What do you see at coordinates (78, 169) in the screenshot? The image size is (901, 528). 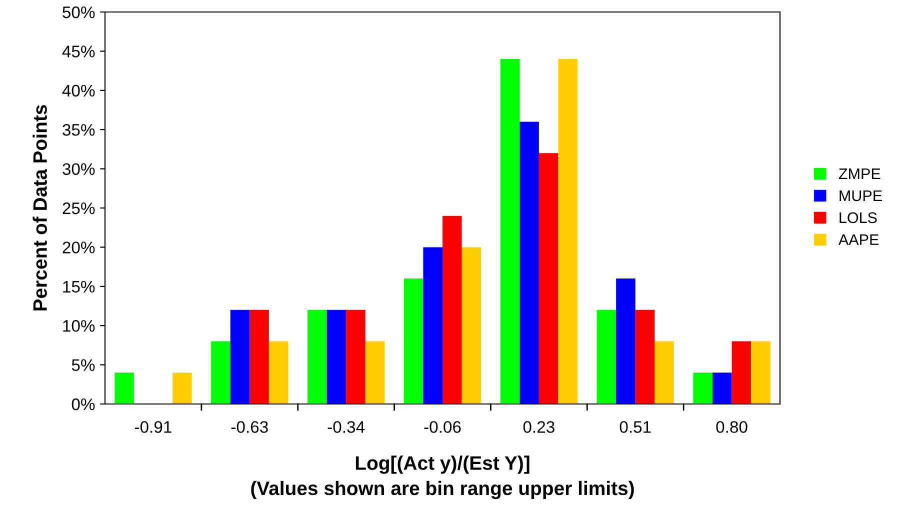 I see `y-tick-label: 30%` at bounding box center [78, 169].